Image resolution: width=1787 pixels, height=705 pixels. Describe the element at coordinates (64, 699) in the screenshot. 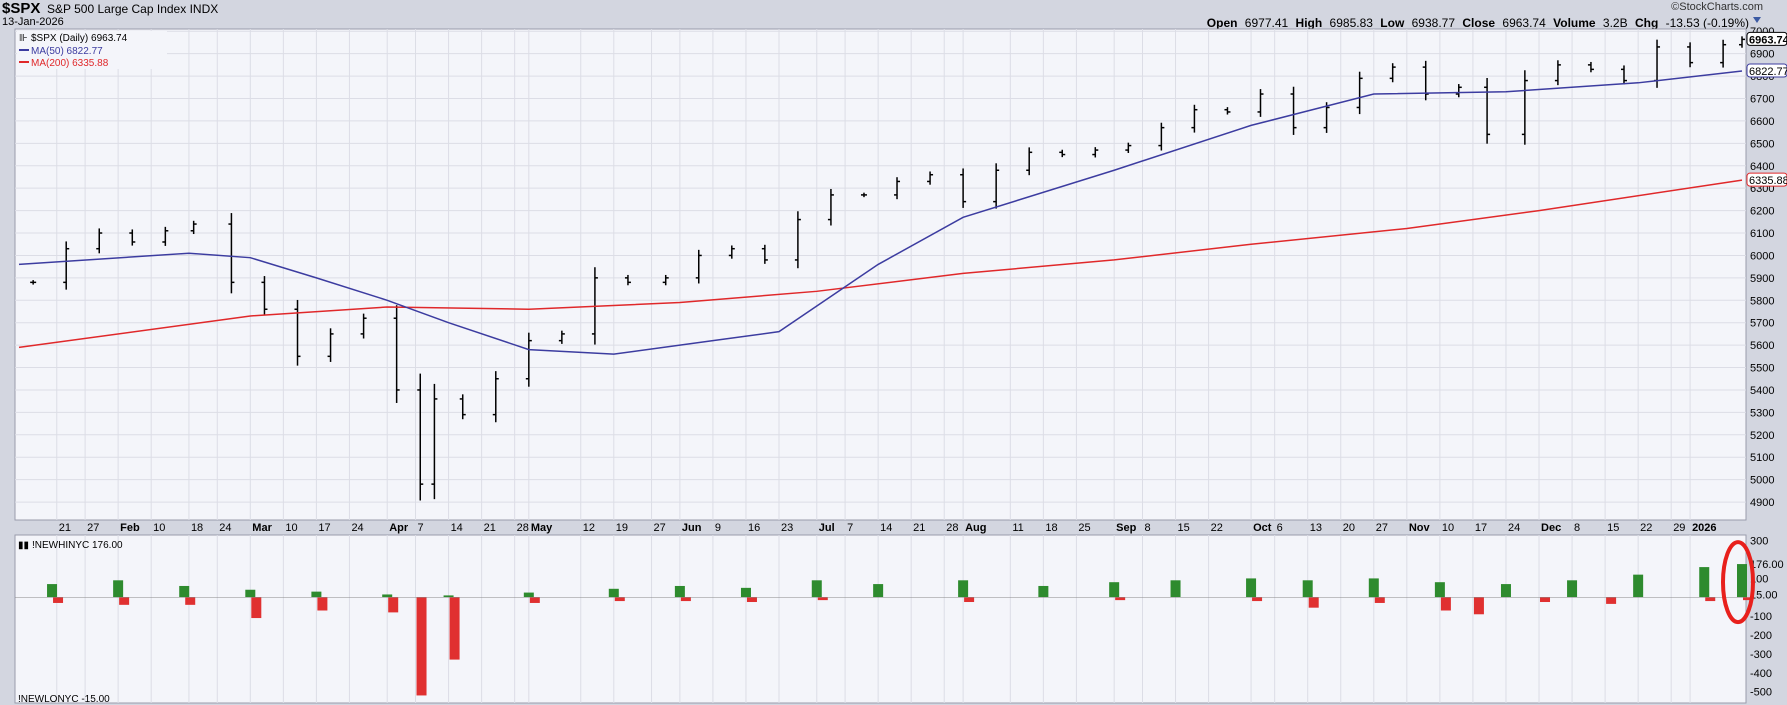

I see `nl-legend: !NEWLONYC -15.00` at that location.